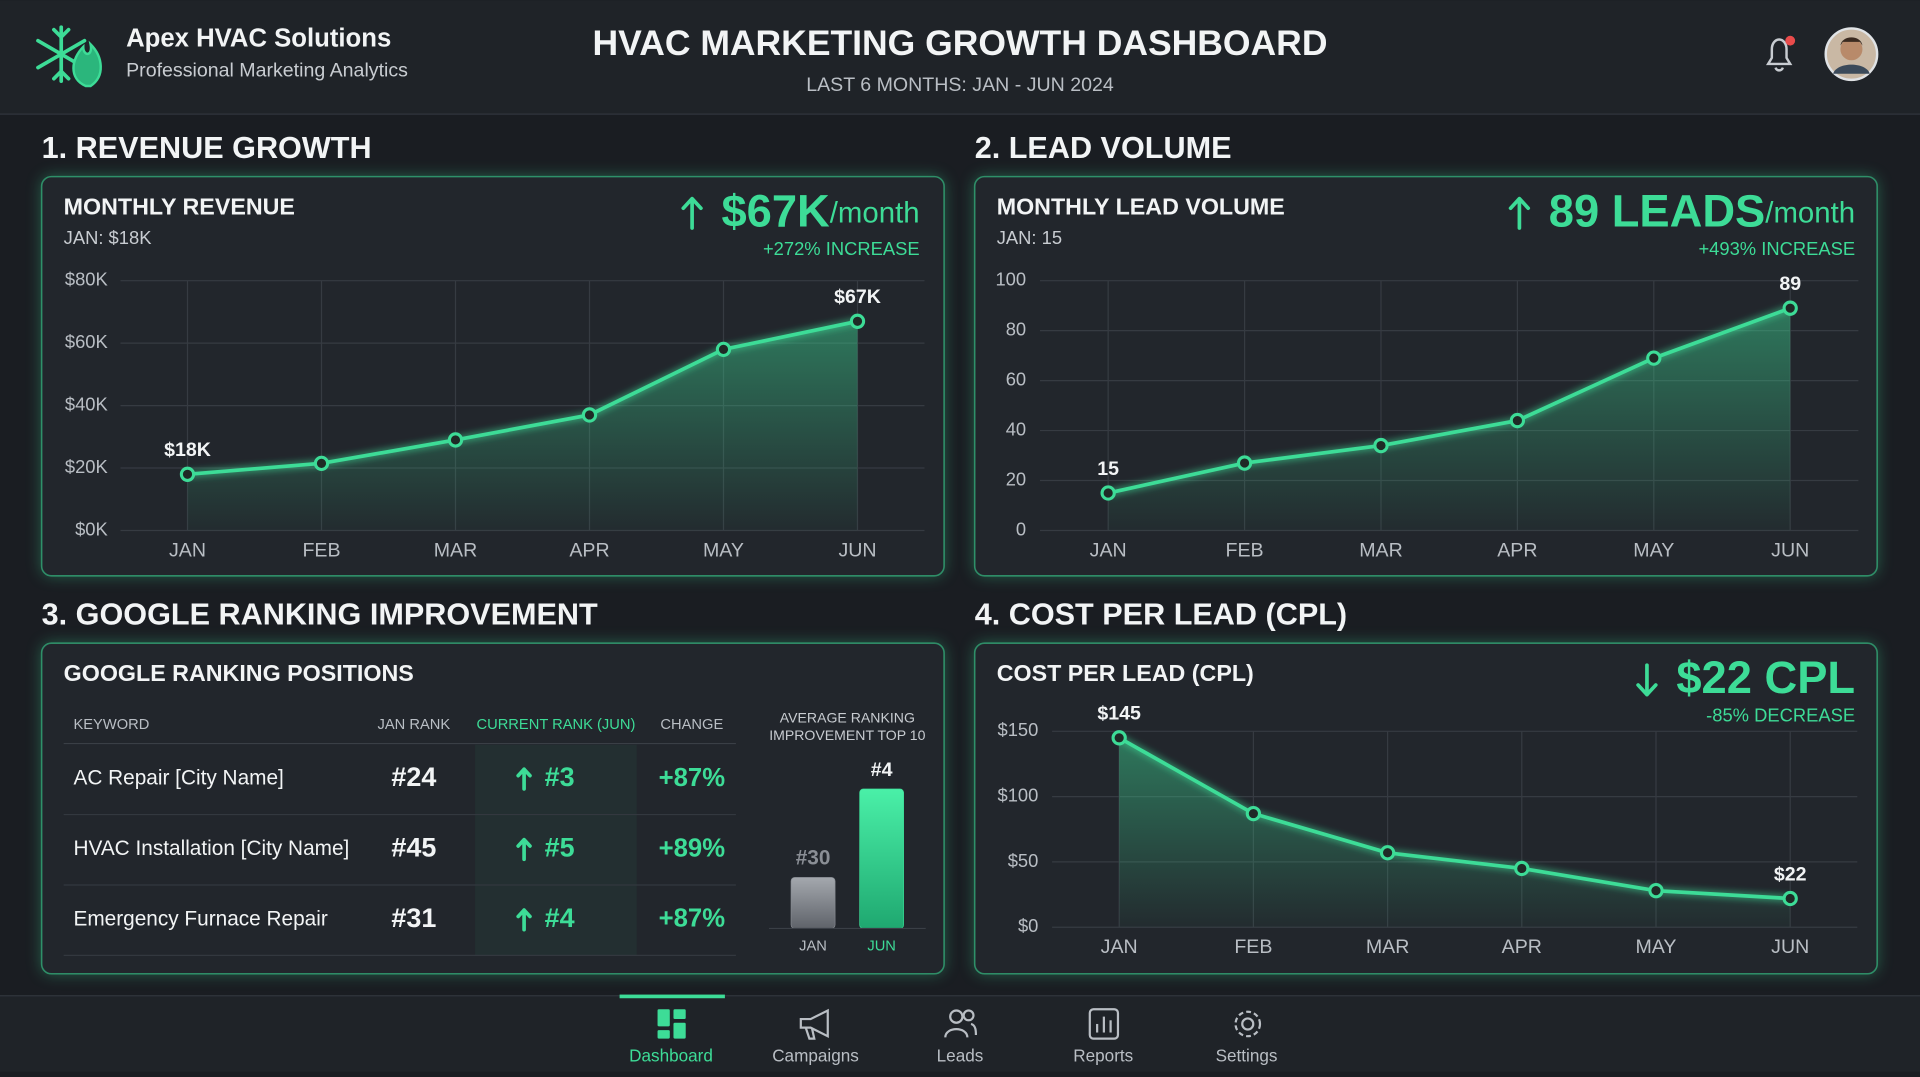 The width and height of the screenshot is (1920, 1077). What do you see at coordinates (1248, 1024) in the screenshot?
I see `nav-icon-settings` at bounding box center [1248, 1024].